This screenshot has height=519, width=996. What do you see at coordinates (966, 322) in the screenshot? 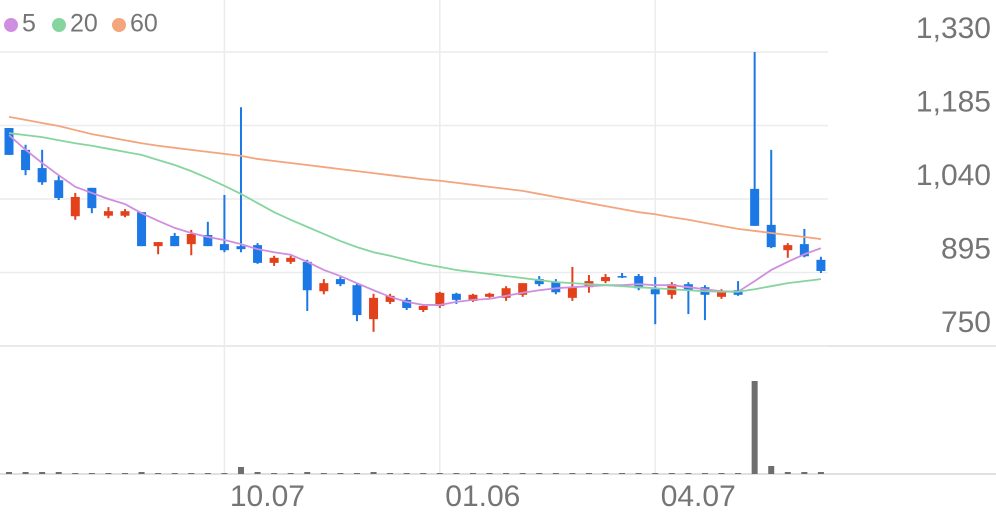
I see `y-tick-label: 750` at bounding box center [966, 322].